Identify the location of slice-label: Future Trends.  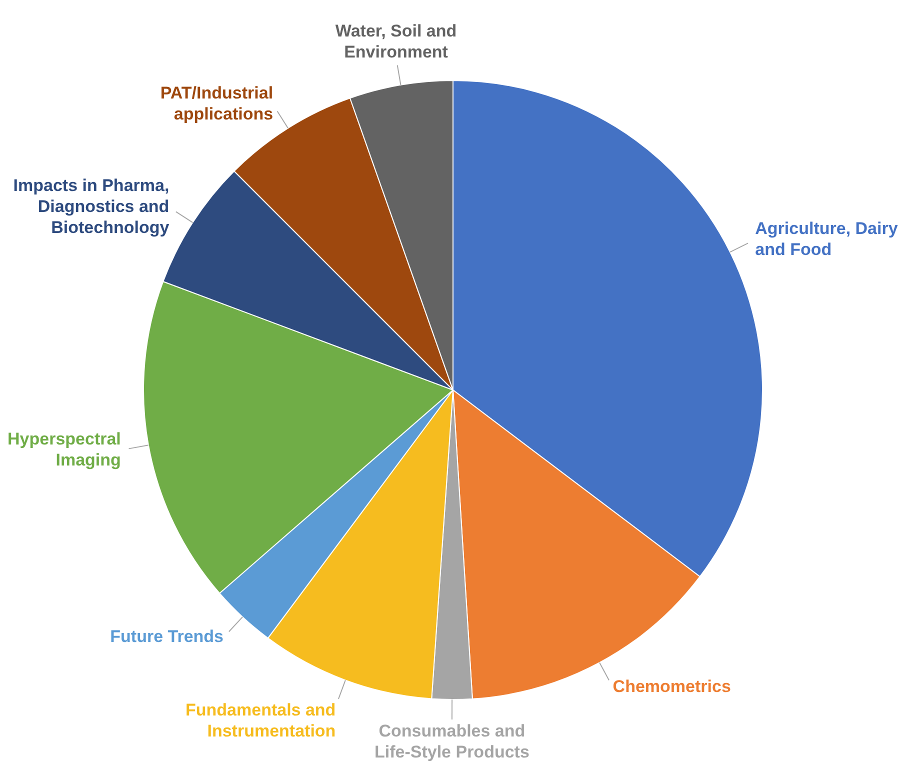
(167, 636).